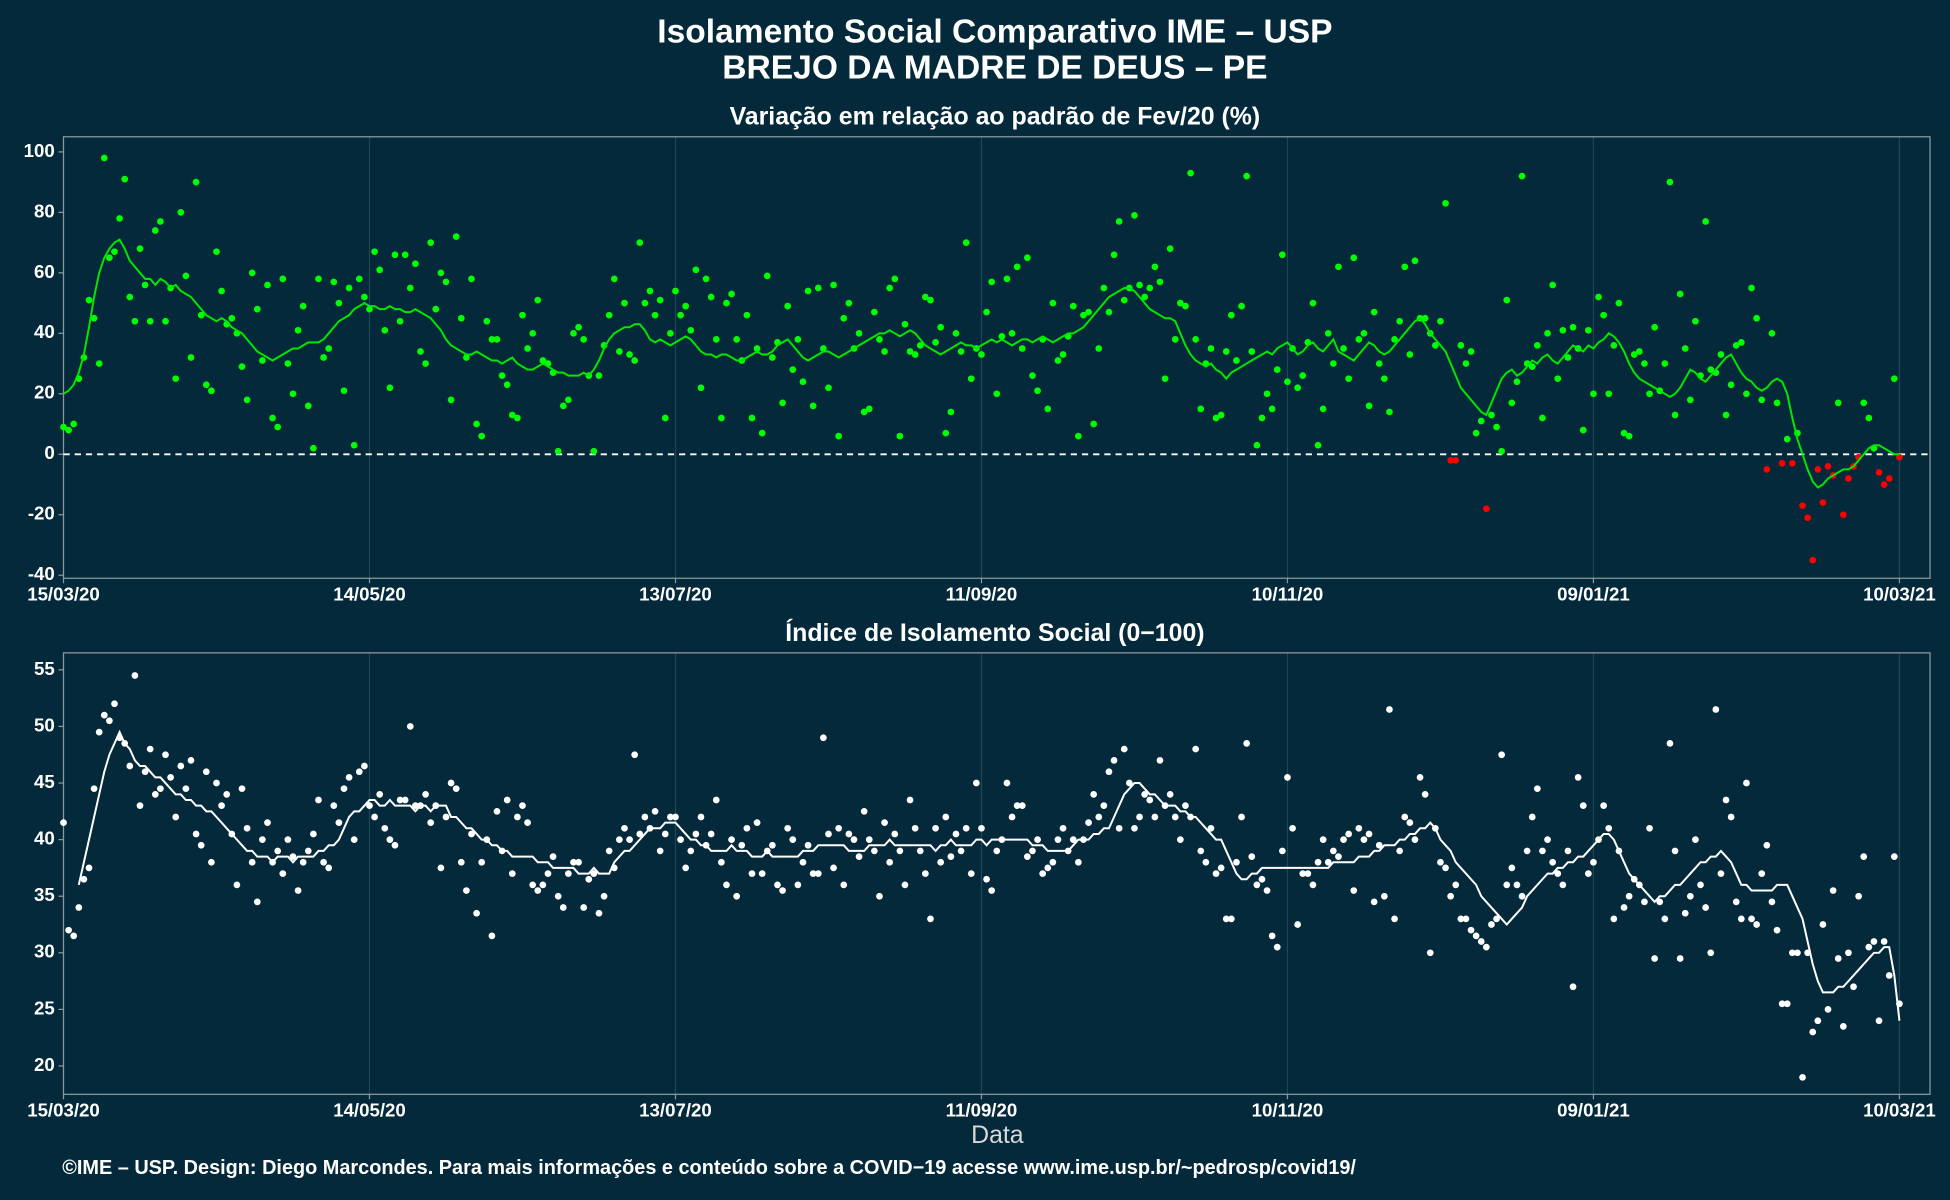  Describe the element at coordinates (994, 68) in the screenshot. I see `page-subtitle: BREJO DA MADRE DE DEUS – PE` at that location.